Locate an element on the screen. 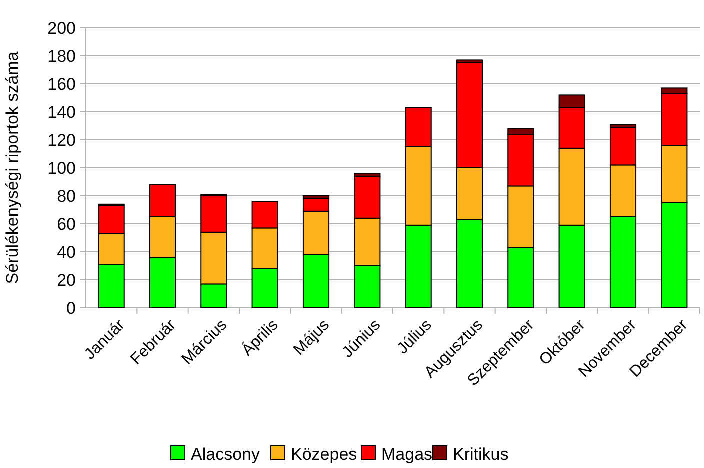 This screenshot has height=468, width=704. y-axis-title: Sérülékenységi riportok száma is located at coordinates (12, 167).